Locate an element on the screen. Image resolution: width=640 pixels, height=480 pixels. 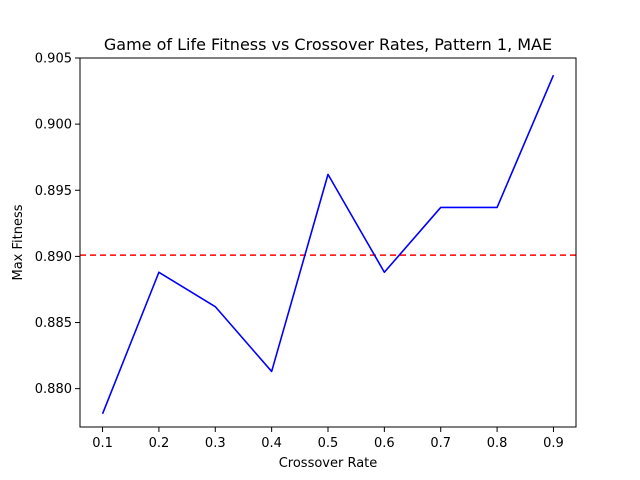
x-tick-label: 0.2 is located at coordinates (159, 443).